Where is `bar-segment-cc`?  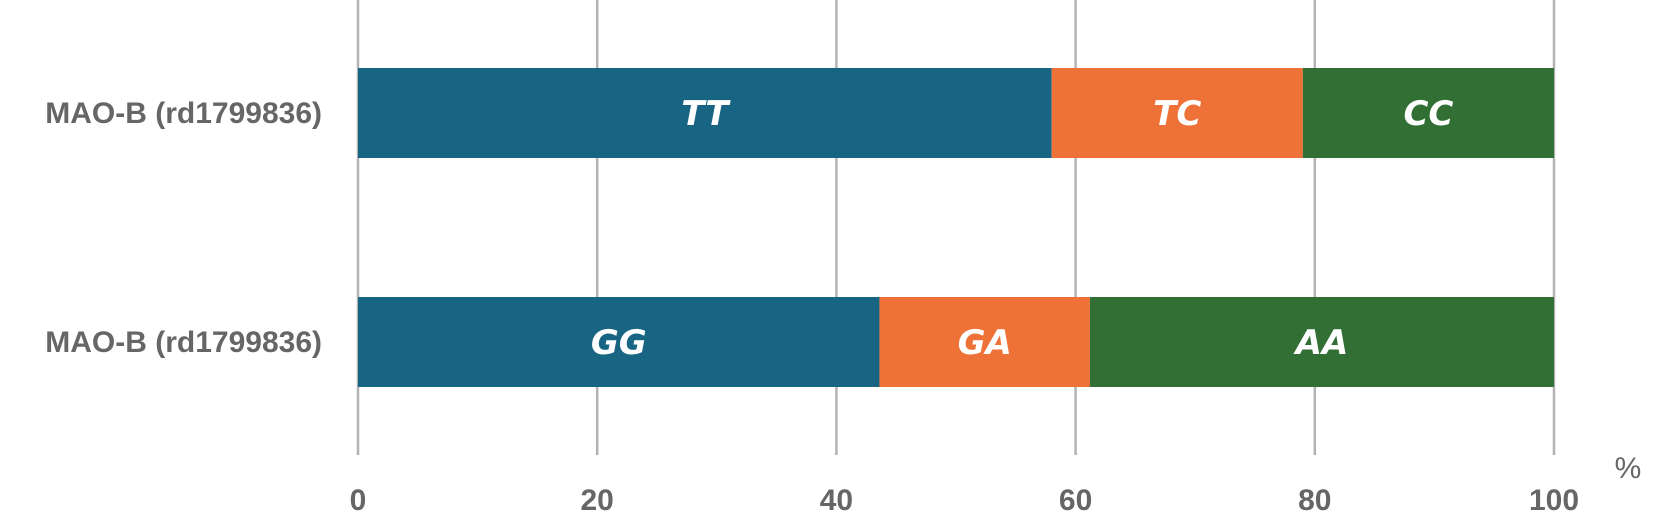
bar-segment-cc is located at coordinates (1428, 113).